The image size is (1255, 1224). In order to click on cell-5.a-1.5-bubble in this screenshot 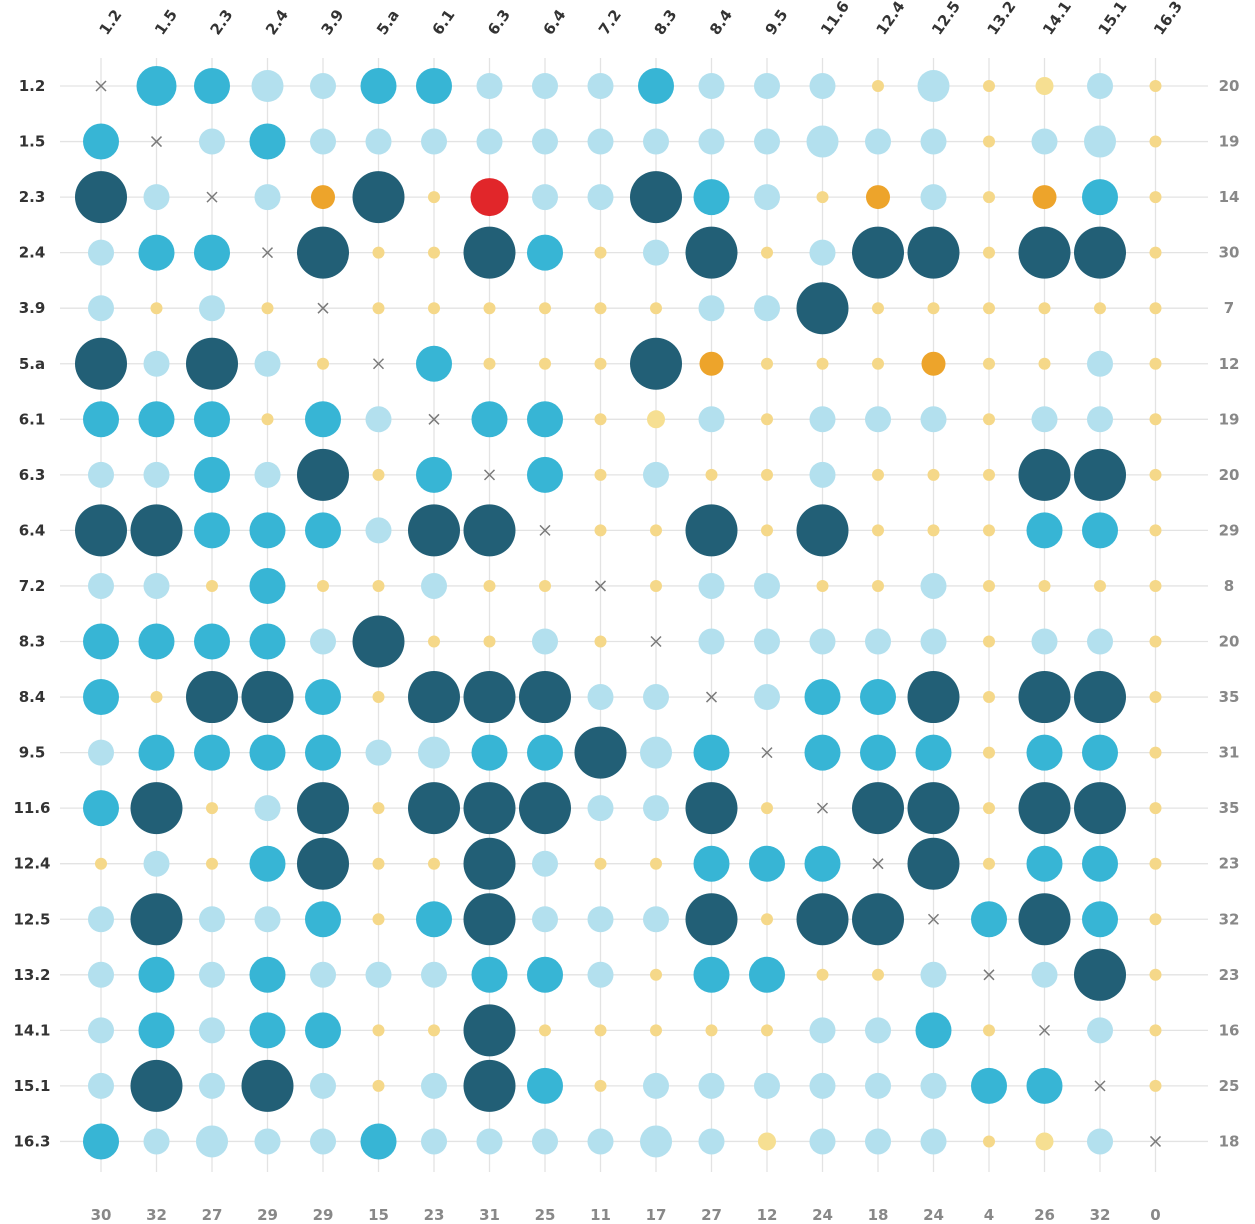, I will do `click(156, 363)`.